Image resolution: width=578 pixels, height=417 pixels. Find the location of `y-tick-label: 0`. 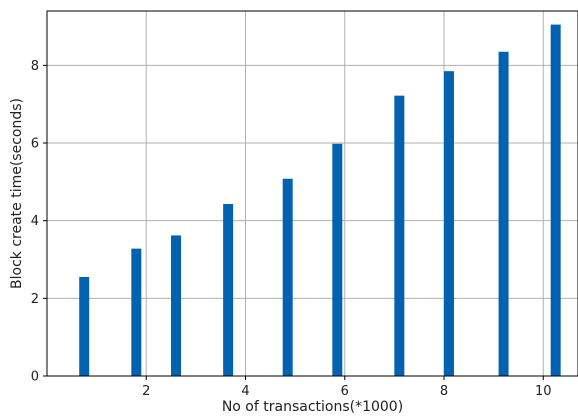

y-tick-label: 0 is located at coordinates (35, 377).